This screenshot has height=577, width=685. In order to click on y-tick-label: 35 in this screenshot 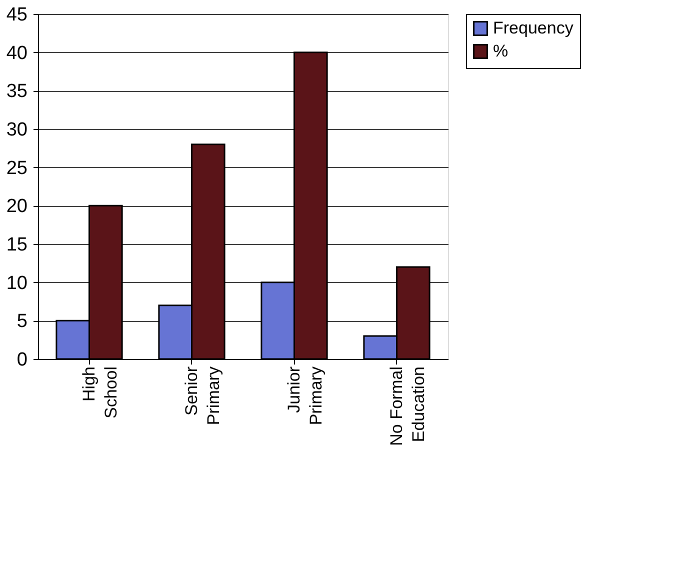, I will do `click(17, 91)`.